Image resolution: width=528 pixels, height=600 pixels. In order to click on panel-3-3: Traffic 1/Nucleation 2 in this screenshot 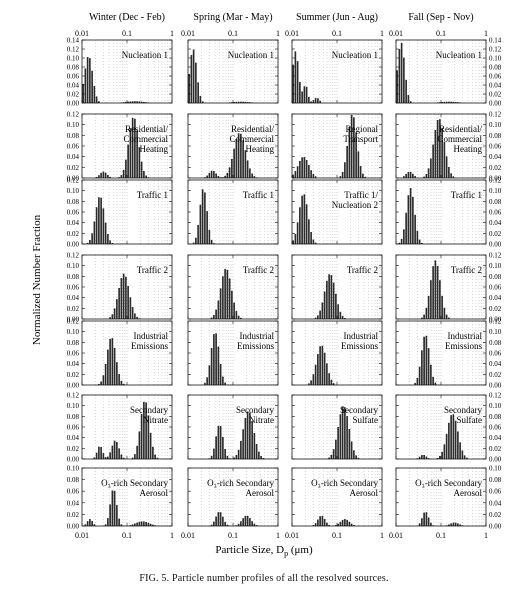, I will do `click(337, 212)`.